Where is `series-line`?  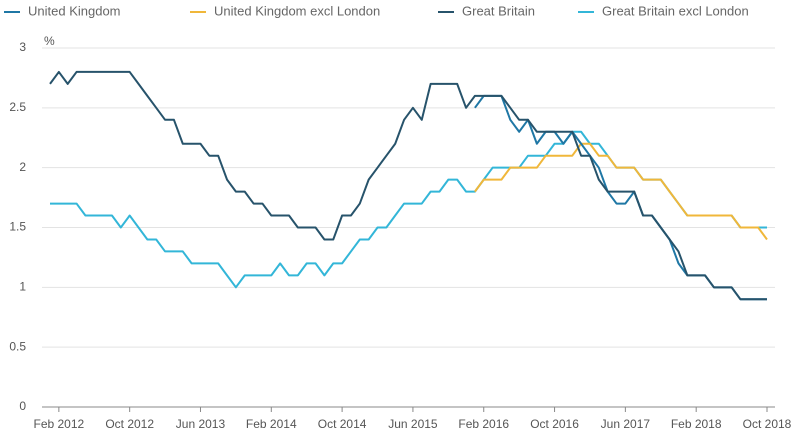 series-line is located at coordinates (621, 191).